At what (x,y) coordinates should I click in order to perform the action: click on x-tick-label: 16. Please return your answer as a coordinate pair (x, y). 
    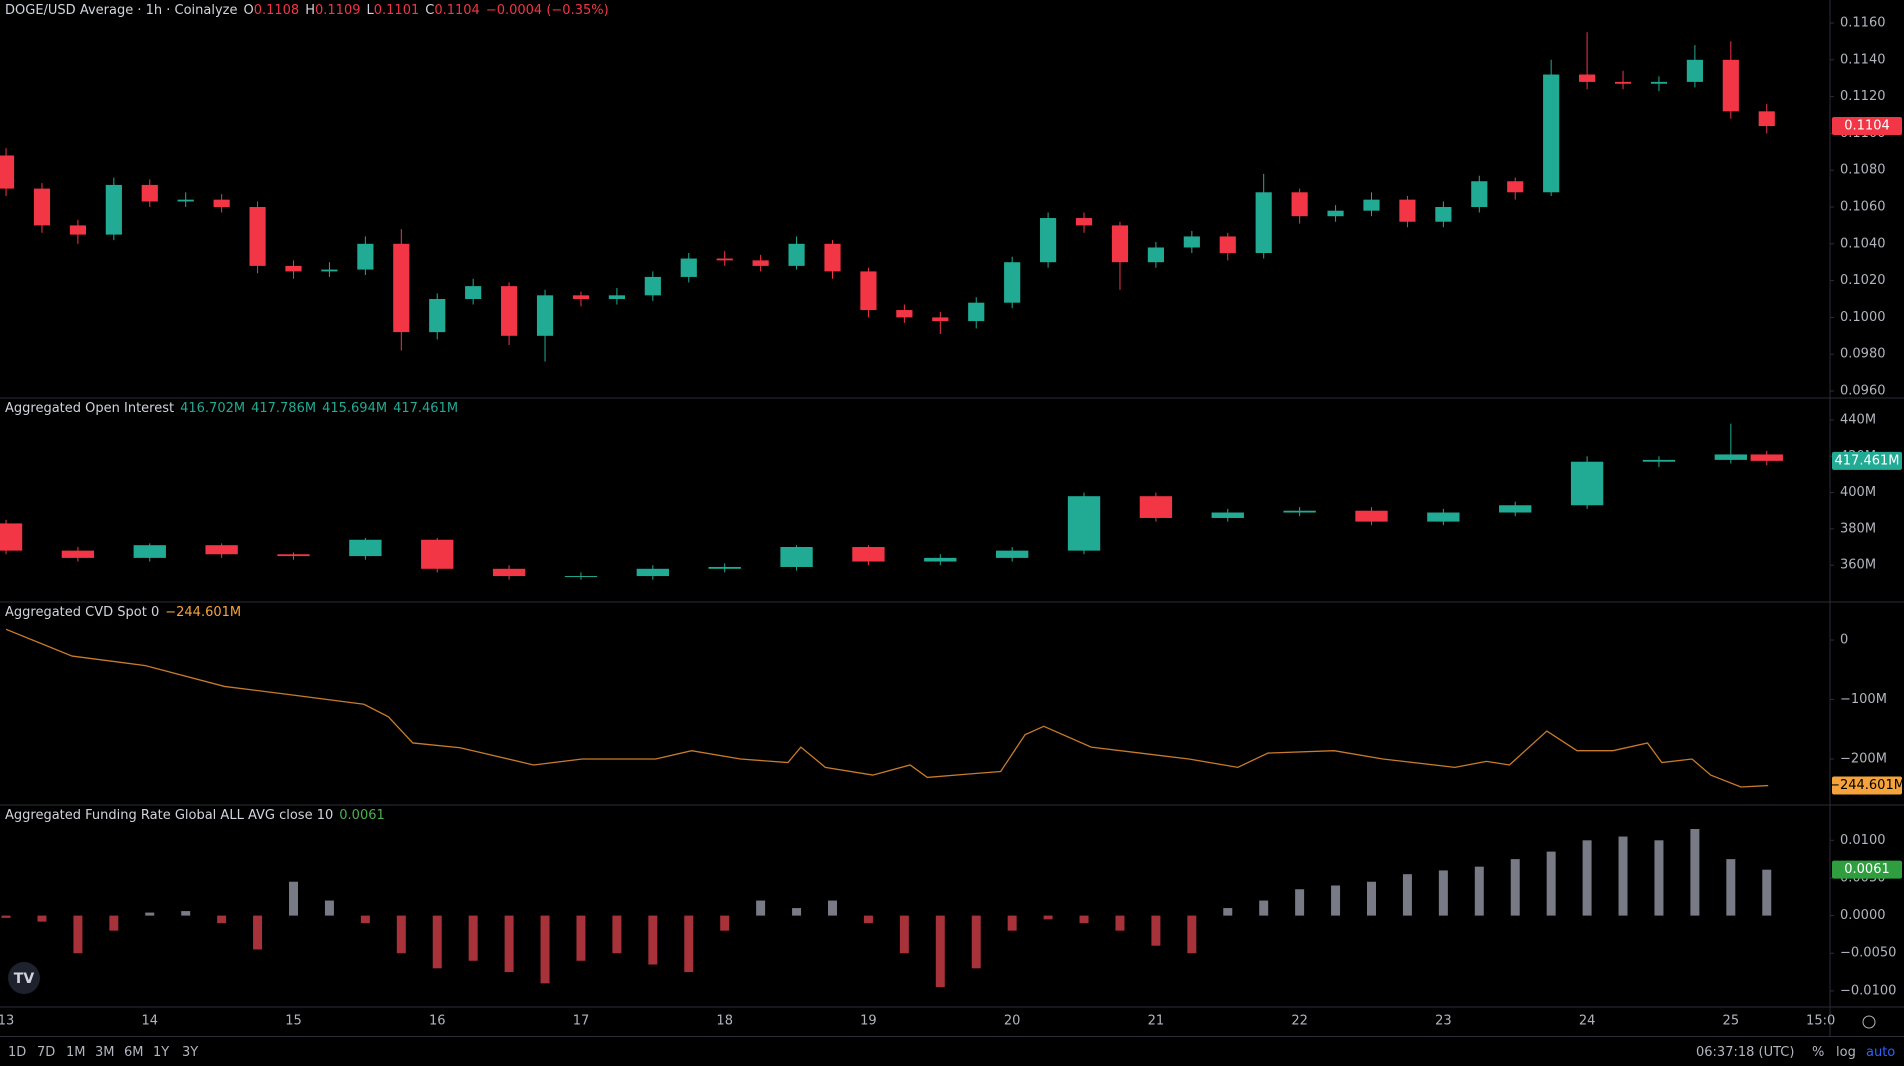
    Looking at the image, I should click on (437, 1021).